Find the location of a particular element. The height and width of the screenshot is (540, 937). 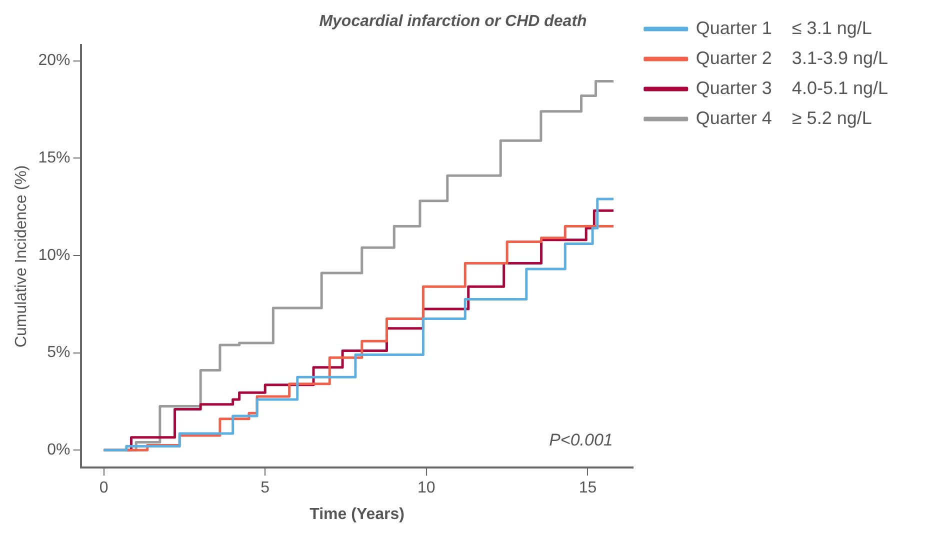

x-axis-title: Time (Years) is located at coordinates (357, 514).